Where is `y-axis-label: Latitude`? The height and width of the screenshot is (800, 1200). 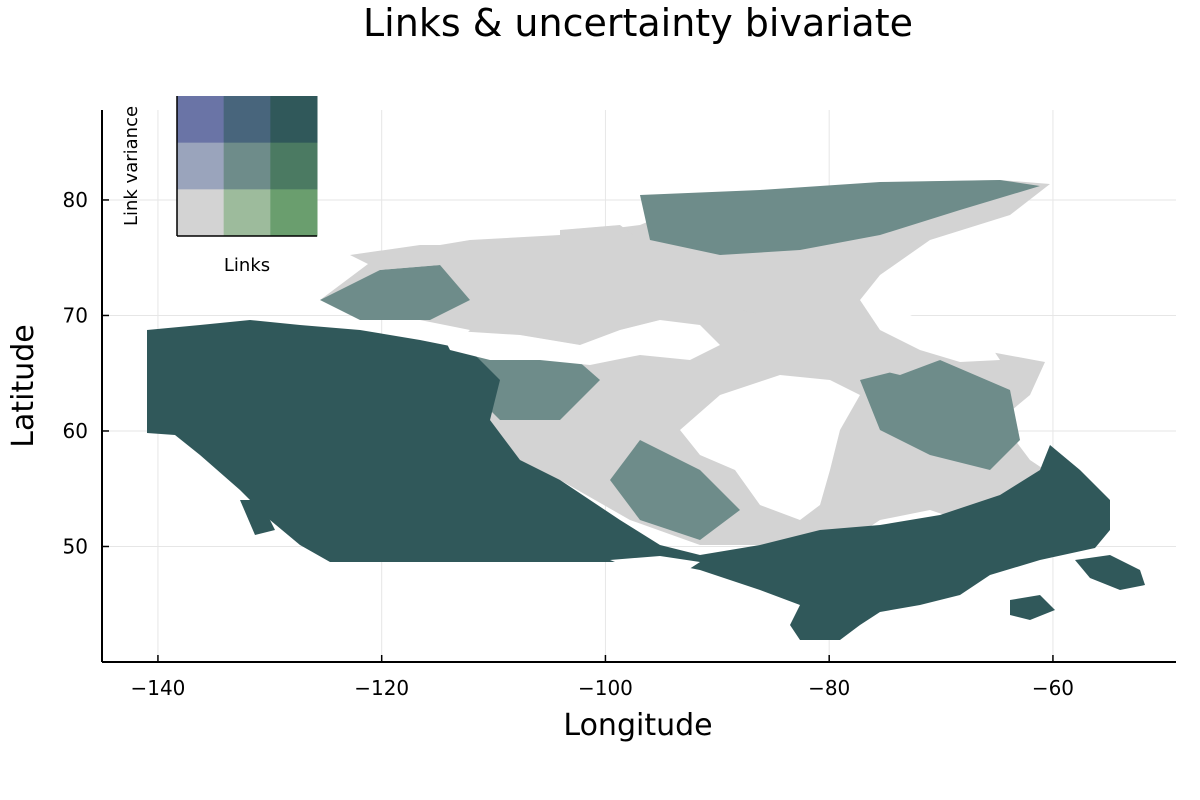
y-axis-label: Latitude is located at coordinates (23, 385).